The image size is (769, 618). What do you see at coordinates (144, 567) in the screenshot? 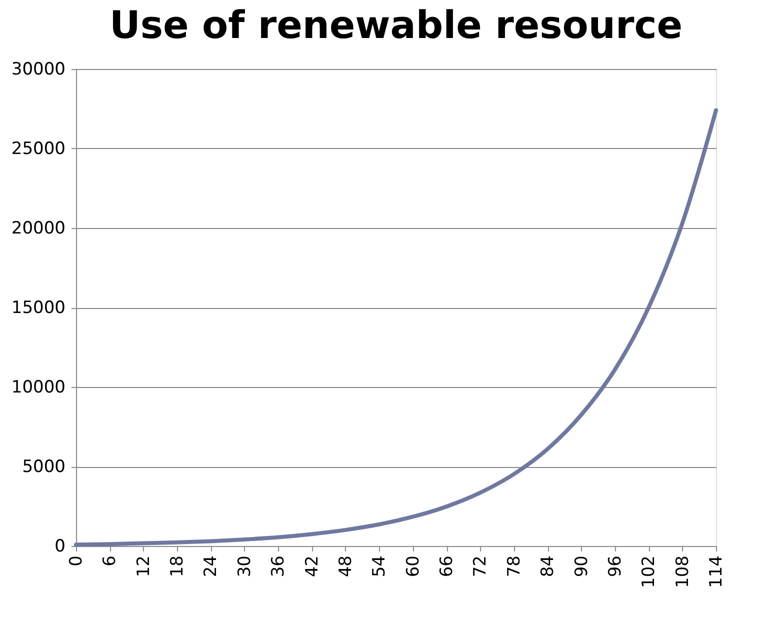
I see `x-tick-label: 12` at bounding box center [144, 567].